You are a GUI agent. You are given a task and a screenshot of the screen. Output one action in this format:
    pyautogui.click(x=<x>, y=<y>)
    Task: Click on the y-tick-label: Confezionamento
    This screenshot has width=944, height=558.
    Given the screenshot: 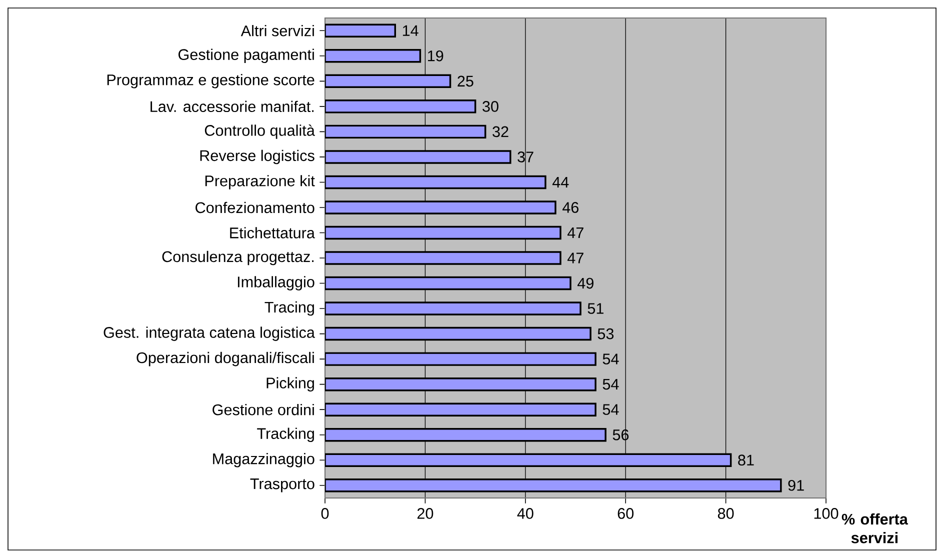 What is the action you would take?
    pyautogui.click(x=255, y=208)
    